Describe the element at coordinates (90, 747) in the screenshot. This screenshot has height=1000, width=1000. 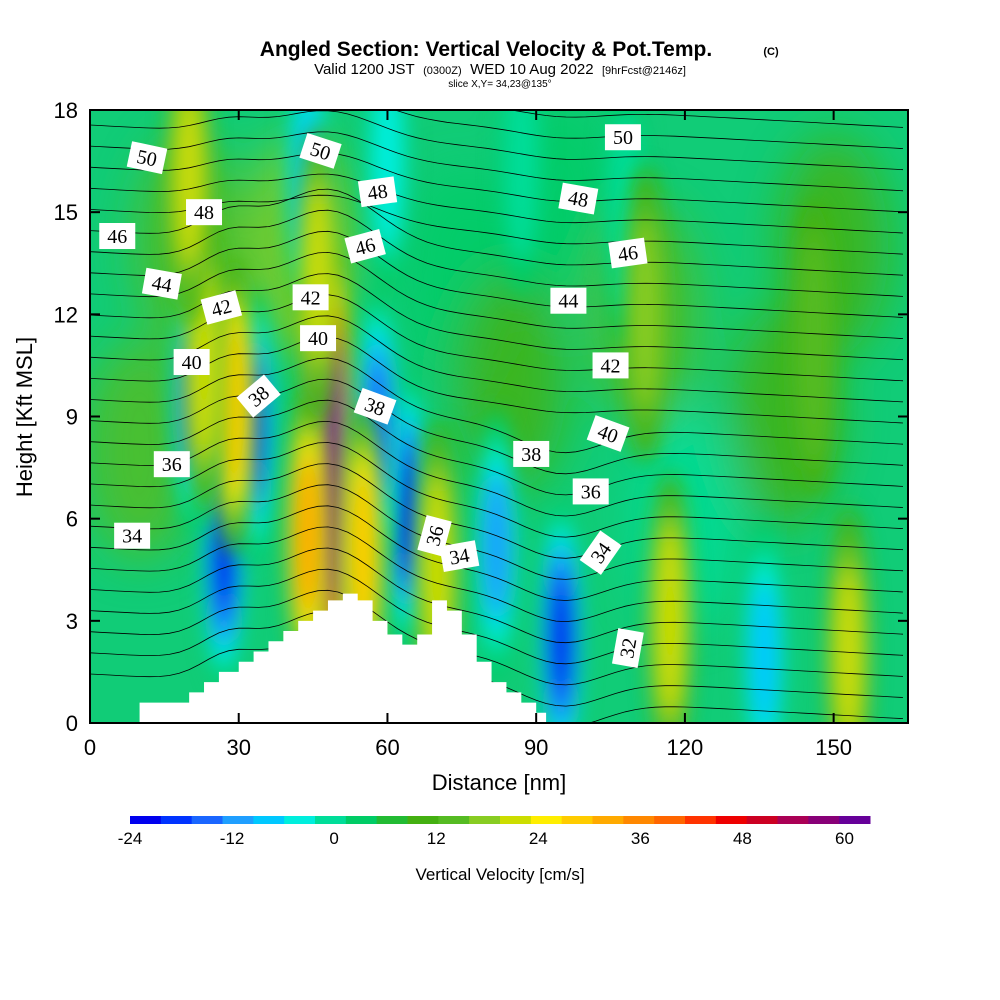
I see `x-tick-label: 0` at that location.